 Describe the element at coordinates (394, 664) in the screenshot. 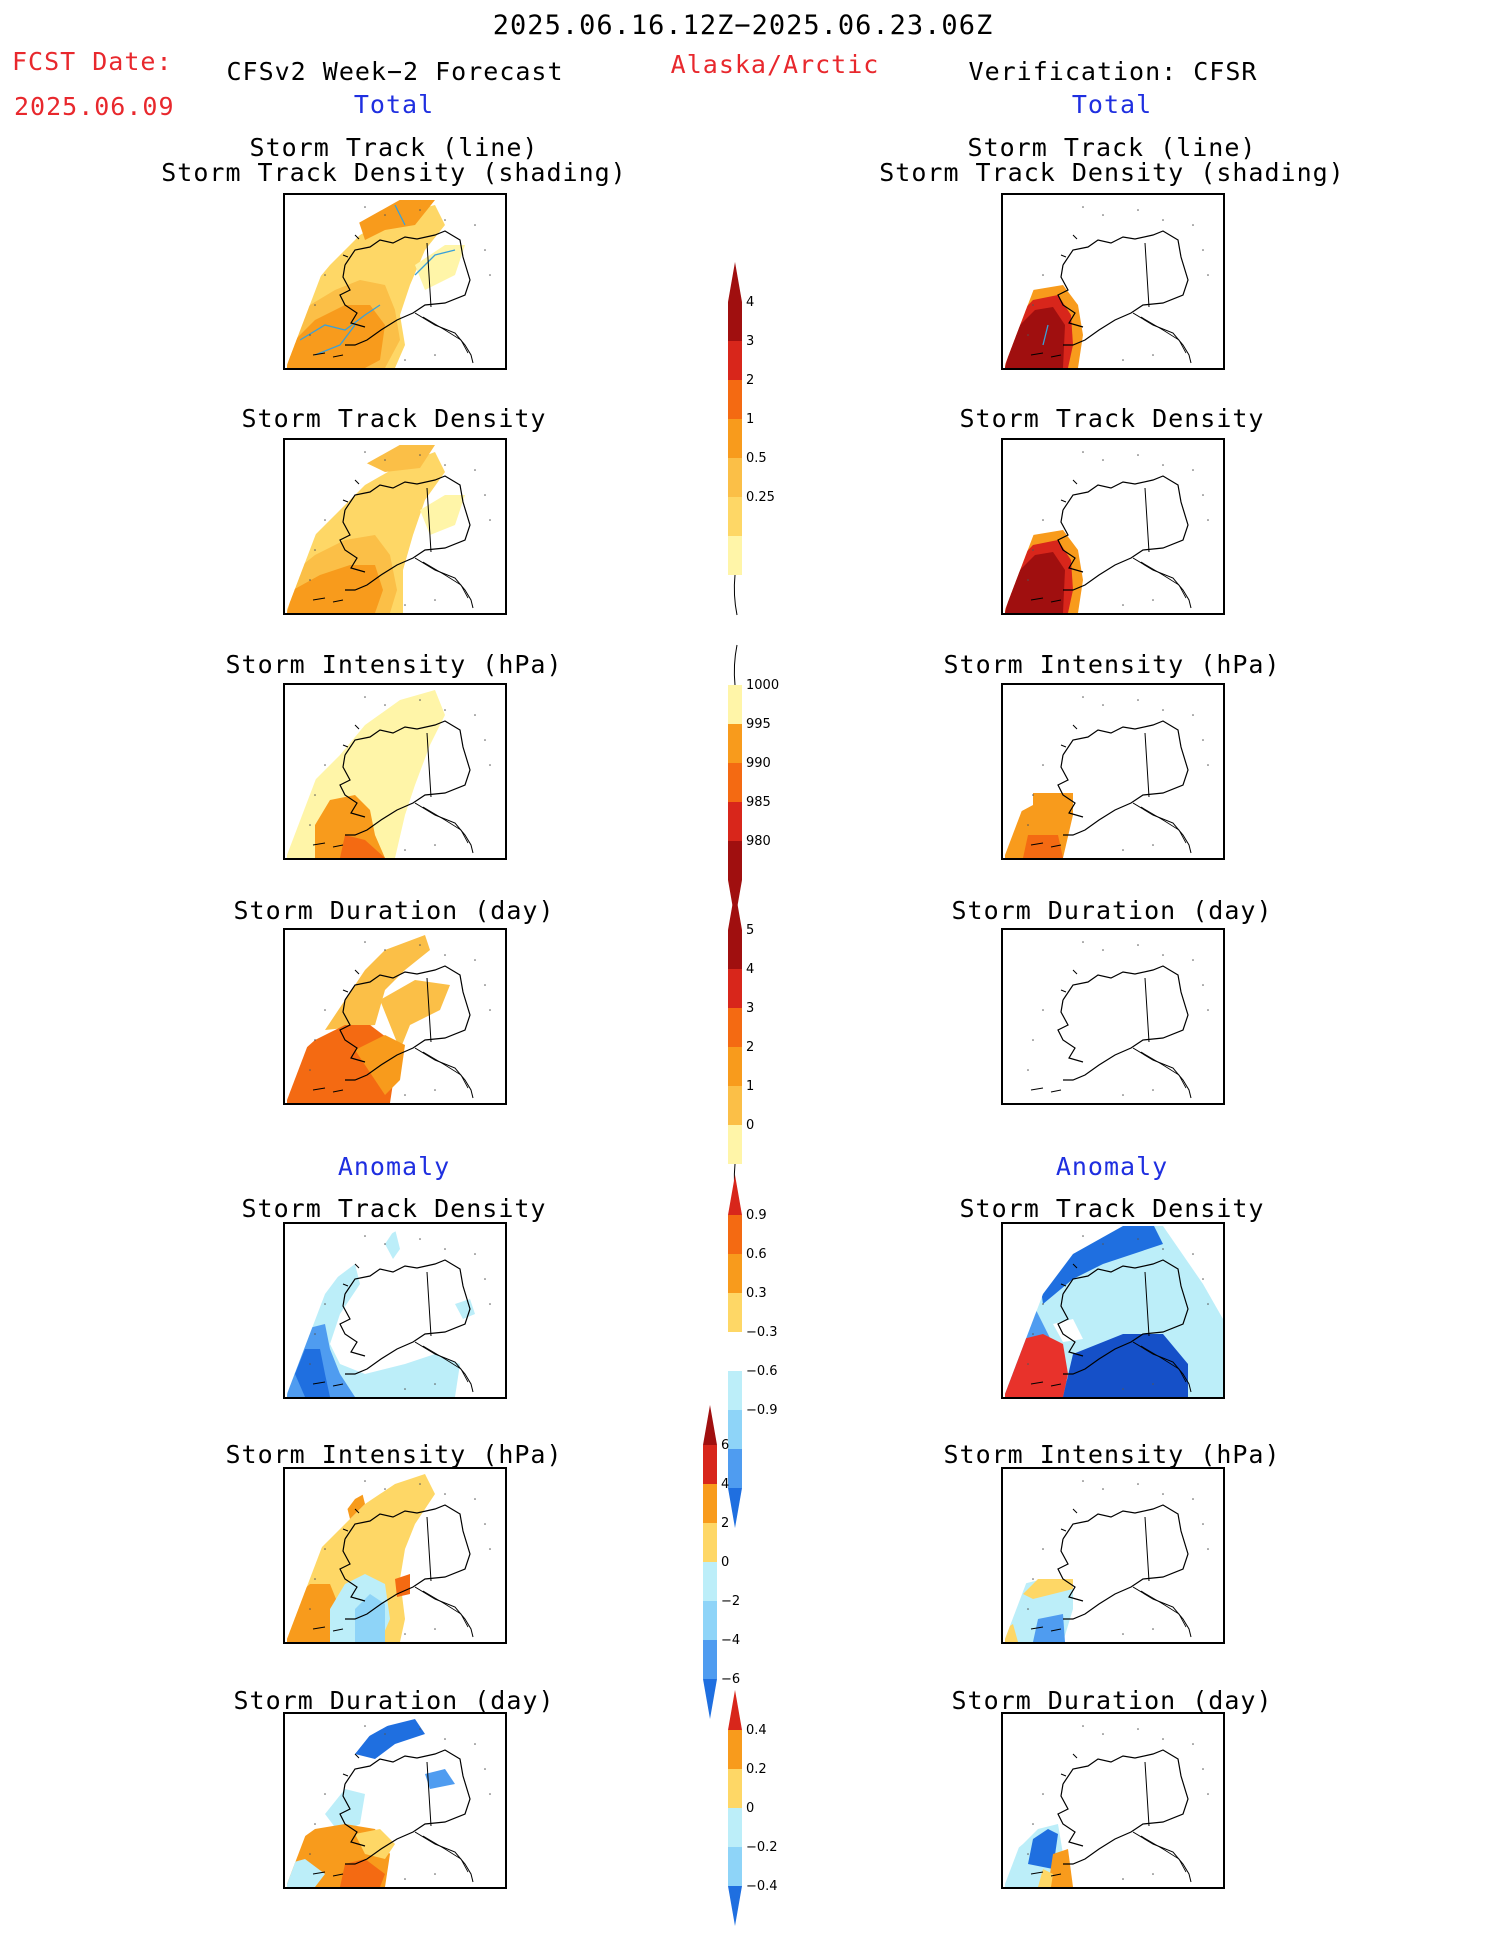

I see `left-intensity-title: Storm Intensity (hPa)` at that location.